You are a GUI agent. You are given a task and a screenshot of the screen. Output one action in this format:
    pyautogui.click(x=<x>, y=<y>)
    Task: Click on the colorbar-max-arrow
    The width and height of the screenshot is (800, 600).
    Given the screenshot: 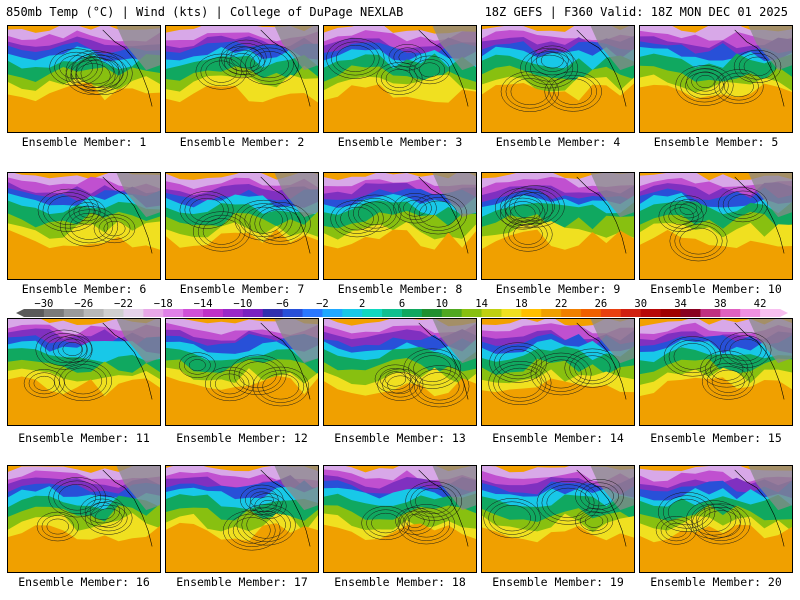 What is the action you would take?
    pyautogui.click(x=784, y=313)
    